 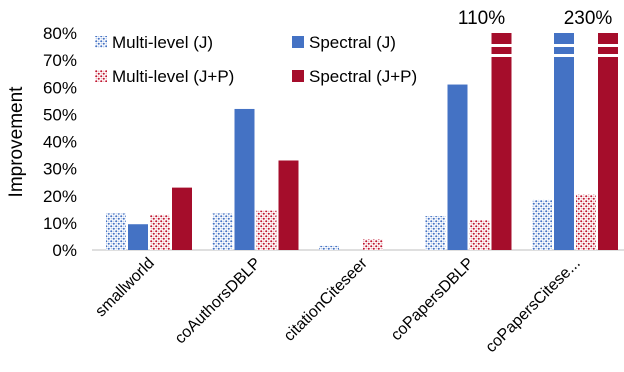 I want to click on annotation-label: 230%, so click(x=588, y=18).